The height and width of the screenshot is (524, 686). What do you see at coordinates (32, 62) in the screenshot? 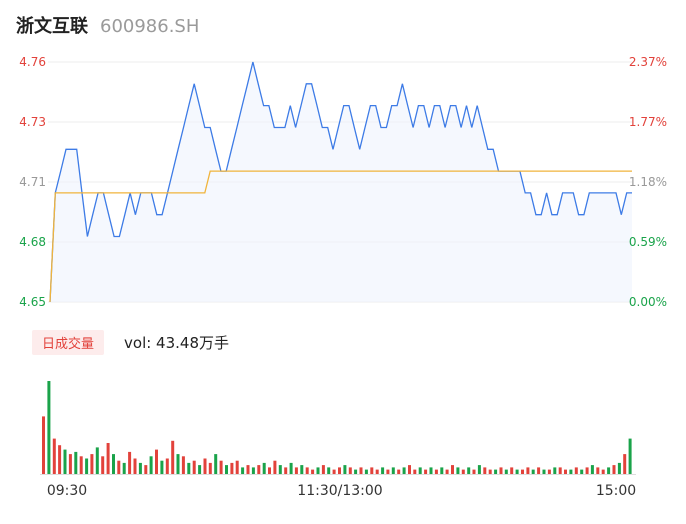
I see `price-tick-label: 4.76` at bounding box center [32, 62].